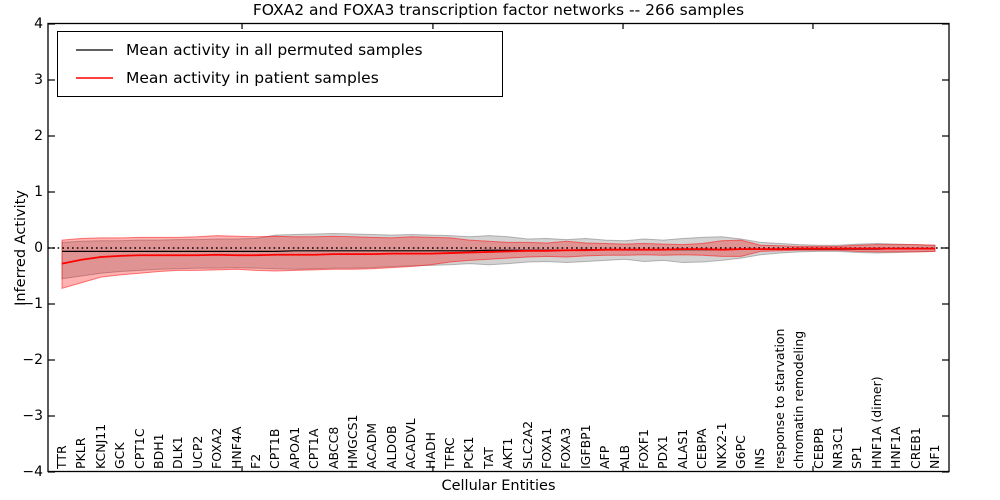 Image resolution: width=1000 pixels, height=500 pixels. Describe the element at coordinates (38, 192) in the screenshot. I see `y-tick-label: 1` at that location.